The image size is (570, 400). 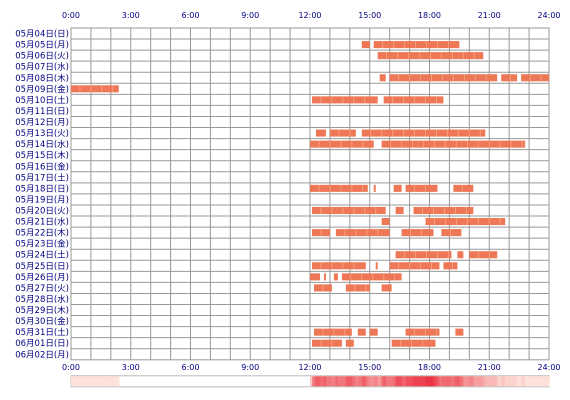 What do you see at coordinates (42, 78) in the screenshot?
I see `row-label: 05月08日(木)` at bounding box center [42, 78].